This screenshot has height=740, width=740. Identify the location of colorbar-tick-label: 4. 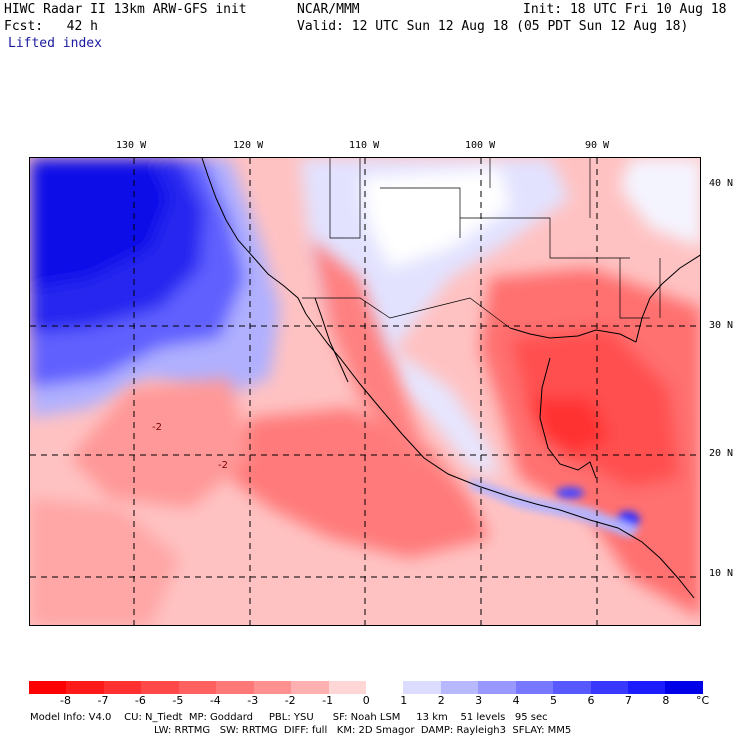
(516, 700).